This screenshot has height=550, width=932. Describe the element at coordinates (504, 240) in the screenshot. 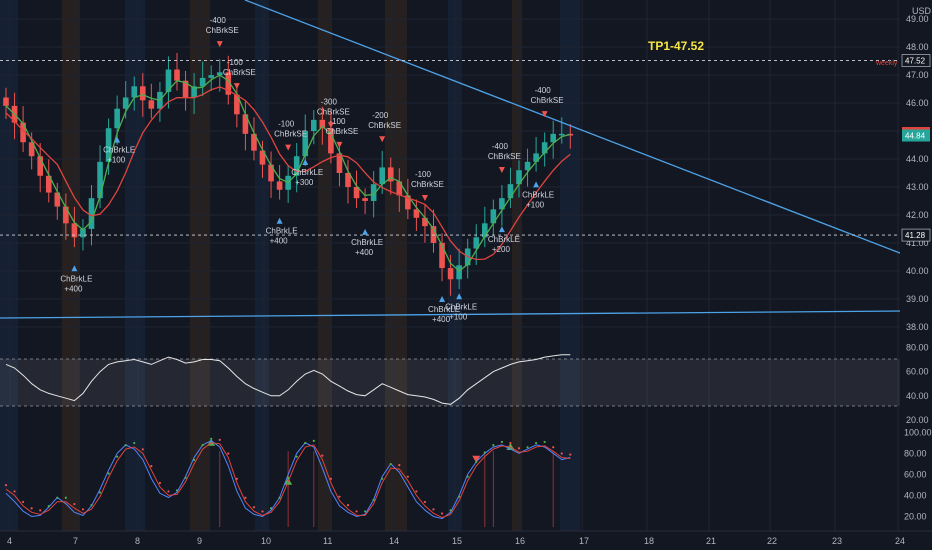

I see `signal-long: ChBrkLE+200` at that location.